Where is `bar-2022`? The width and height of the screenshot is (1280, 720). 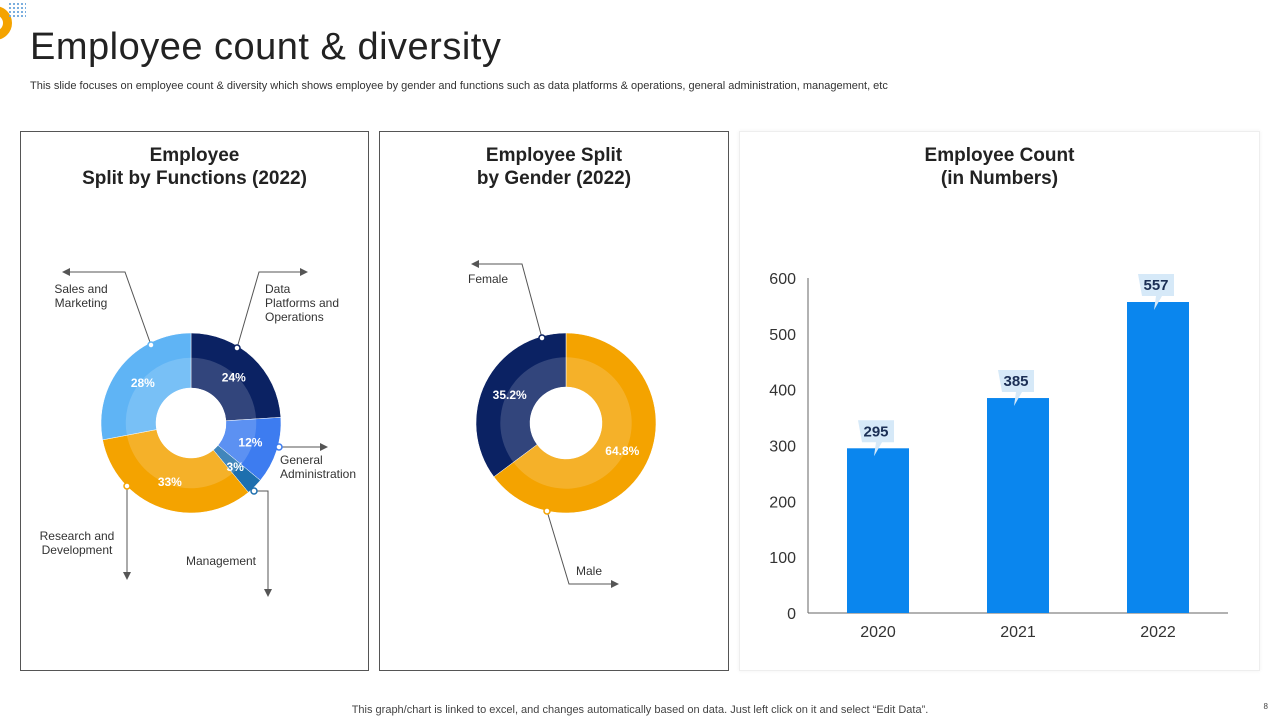 bar-2022 is located at coordinates (1158, 457).